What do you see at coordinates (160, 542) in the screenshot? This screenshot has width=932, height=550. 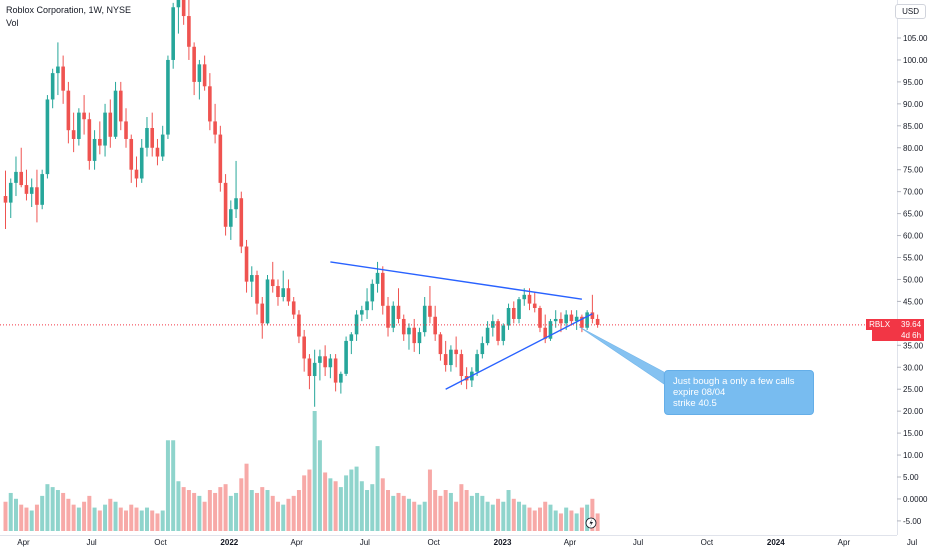 I see `time-tick-label: Oct` at bounding box center [160, 542].